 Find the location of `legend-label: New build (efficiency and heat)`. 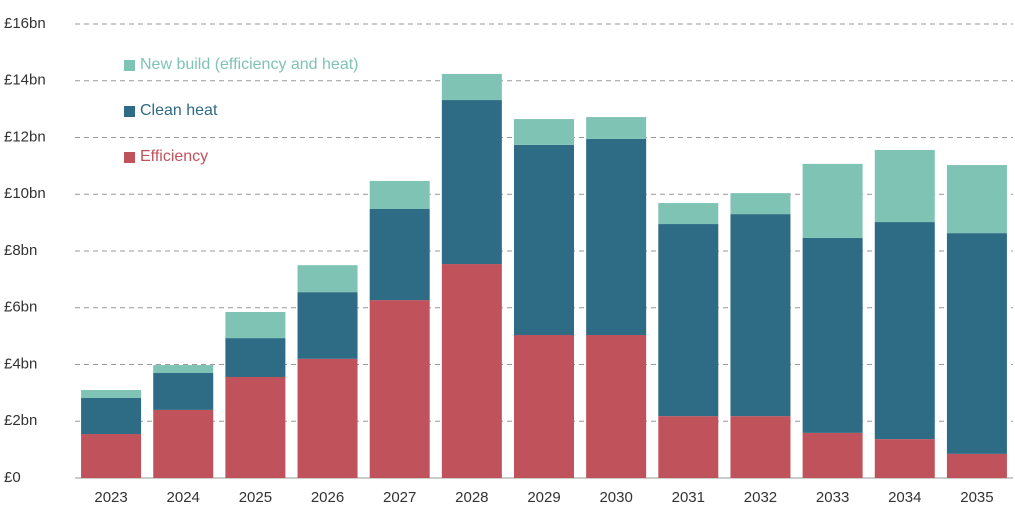

legend-label: New build (efficiency and heat) is located at coordinates (249, 64).